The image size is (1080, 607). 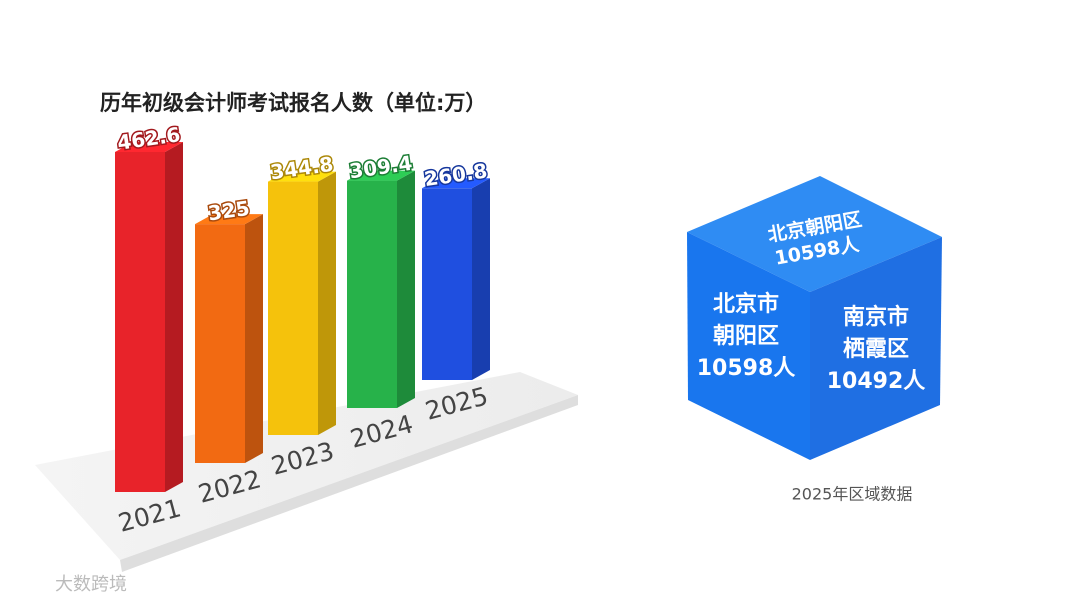 I want to click on platform-edge, so click(x=349, y=483).